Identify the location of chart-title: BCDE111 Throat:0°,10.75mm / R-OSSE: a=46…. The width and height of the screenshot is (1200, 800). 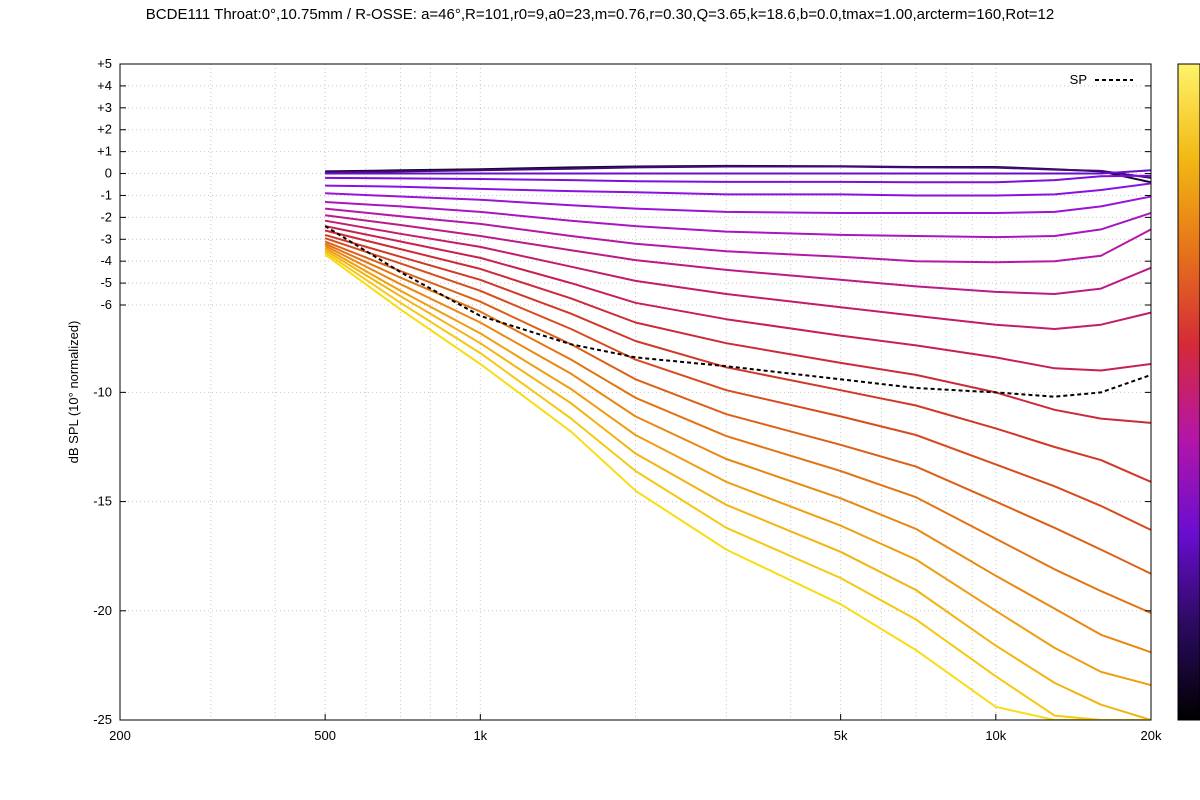
(600, 14).